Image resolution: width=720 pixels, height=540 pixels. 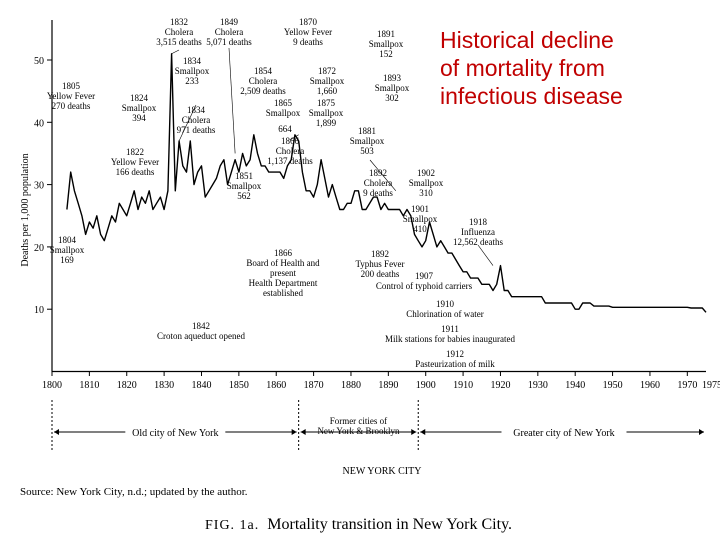 I want to click on annotation-line: 1805, so click(x=71, y=86).